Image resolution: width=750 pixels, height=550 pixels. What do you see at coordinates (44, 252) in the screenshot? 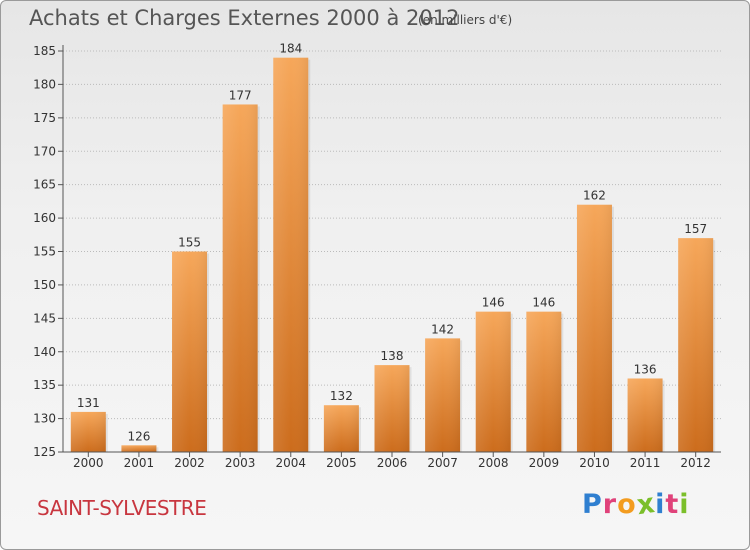
I see `y-tick-label: 155` at bounding box center [44, 252].